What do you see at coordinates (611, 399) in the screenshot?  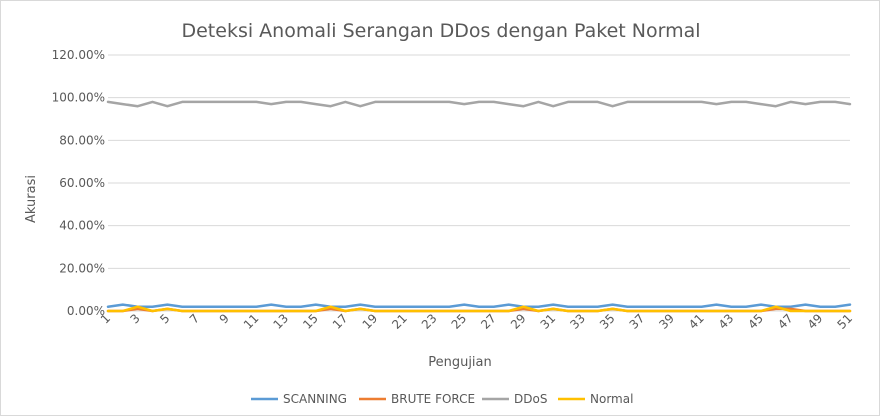 I see `legend-label: Normal` at bounding box center [611, 399].